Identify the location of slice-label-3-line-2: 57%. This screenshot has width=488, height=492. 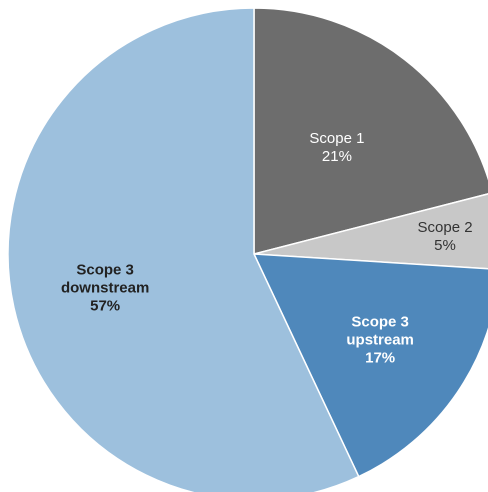
(105, 305).